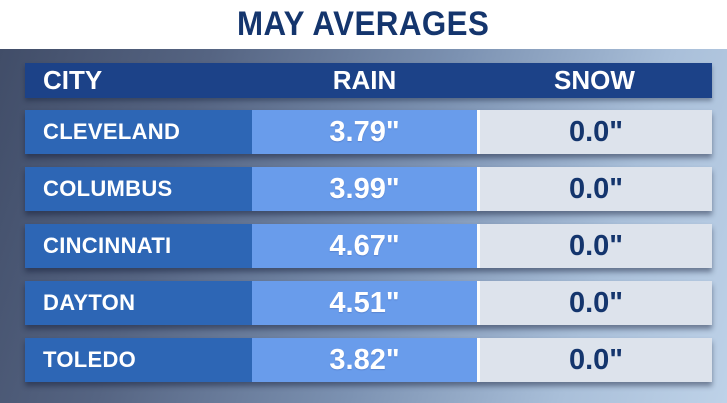 This screenshot has width=727, height=403. I want to click on rain-value-cell: 3.79", so click(364, 132).